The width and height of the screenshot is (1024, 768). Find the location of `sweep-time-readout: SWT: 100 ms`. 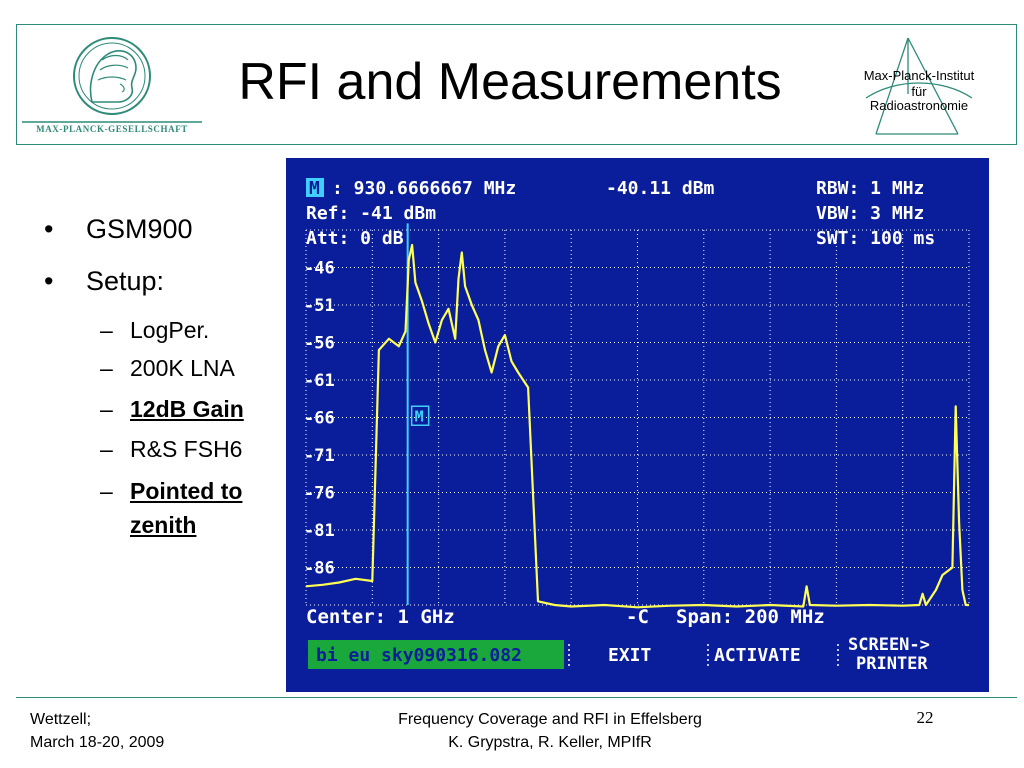

sweep-time-readout: SWT: 100 ms is located at coordinates (875, 238).